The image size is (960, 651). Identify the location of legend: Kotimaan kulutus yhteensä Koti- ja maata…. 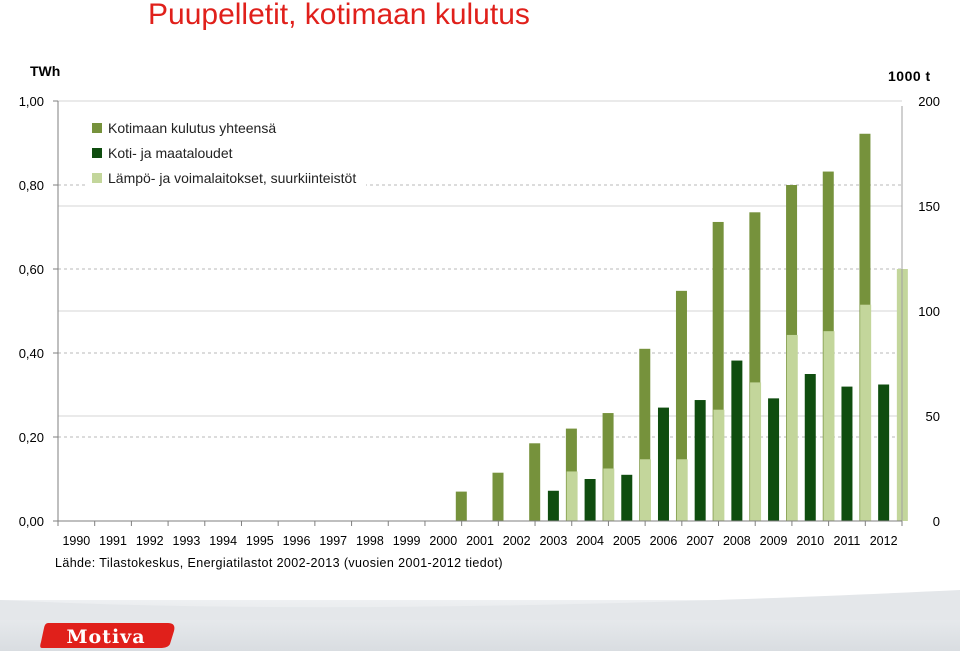
(227, 154).